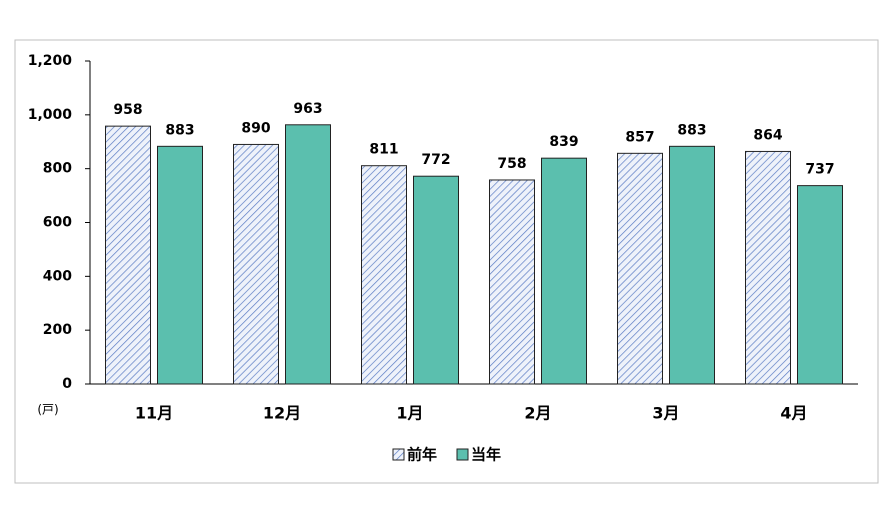  I want to click on y-tick-label: 0, so click(67, 384).